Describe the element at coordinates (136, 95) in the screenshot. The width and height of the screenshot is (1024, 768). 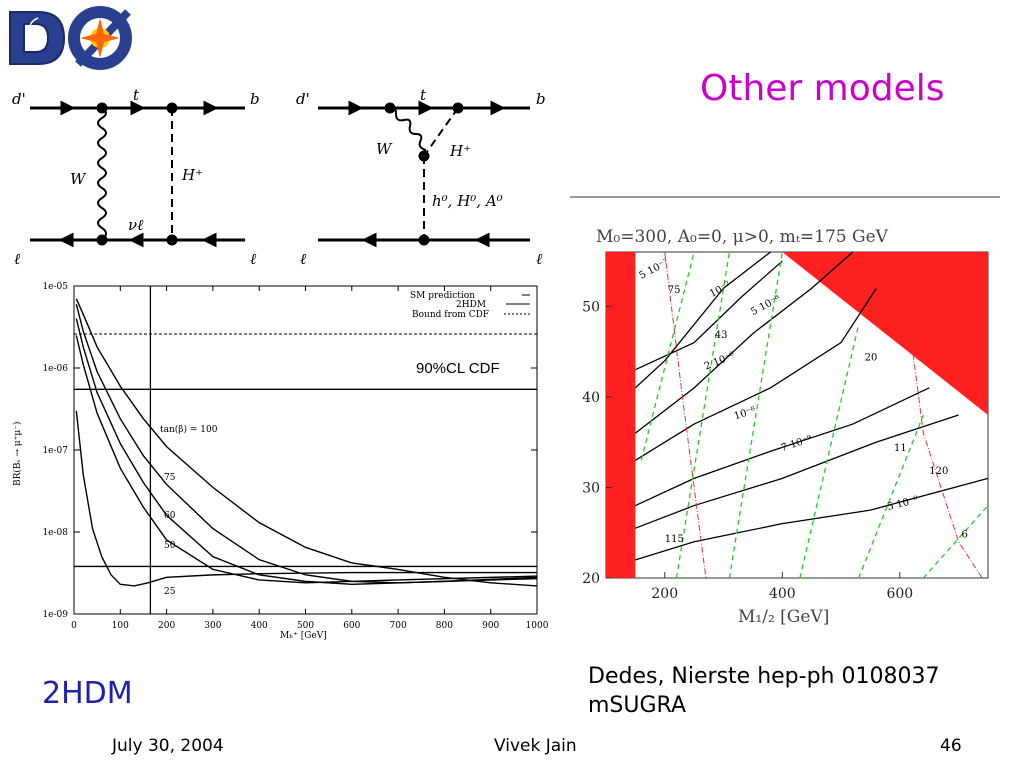
I see `left-top-mid-label: t` at that location.